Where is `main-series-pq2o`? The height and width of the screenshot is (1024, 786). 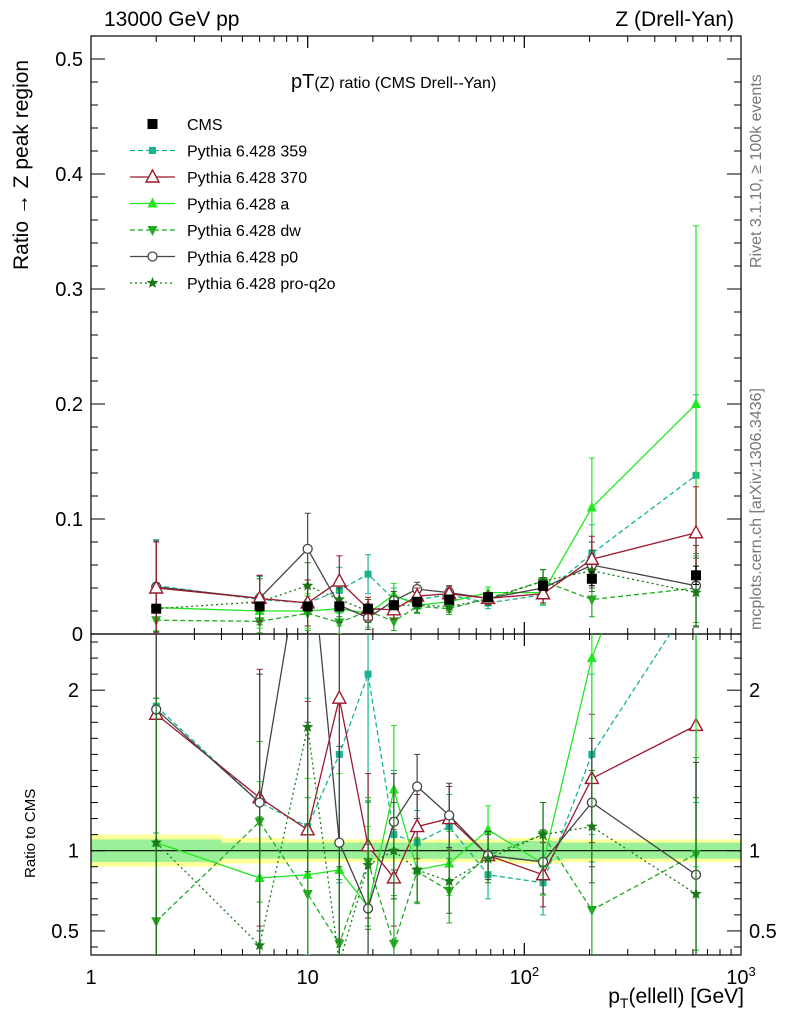
main-series-pq2o is located at coordinates (426, 591).